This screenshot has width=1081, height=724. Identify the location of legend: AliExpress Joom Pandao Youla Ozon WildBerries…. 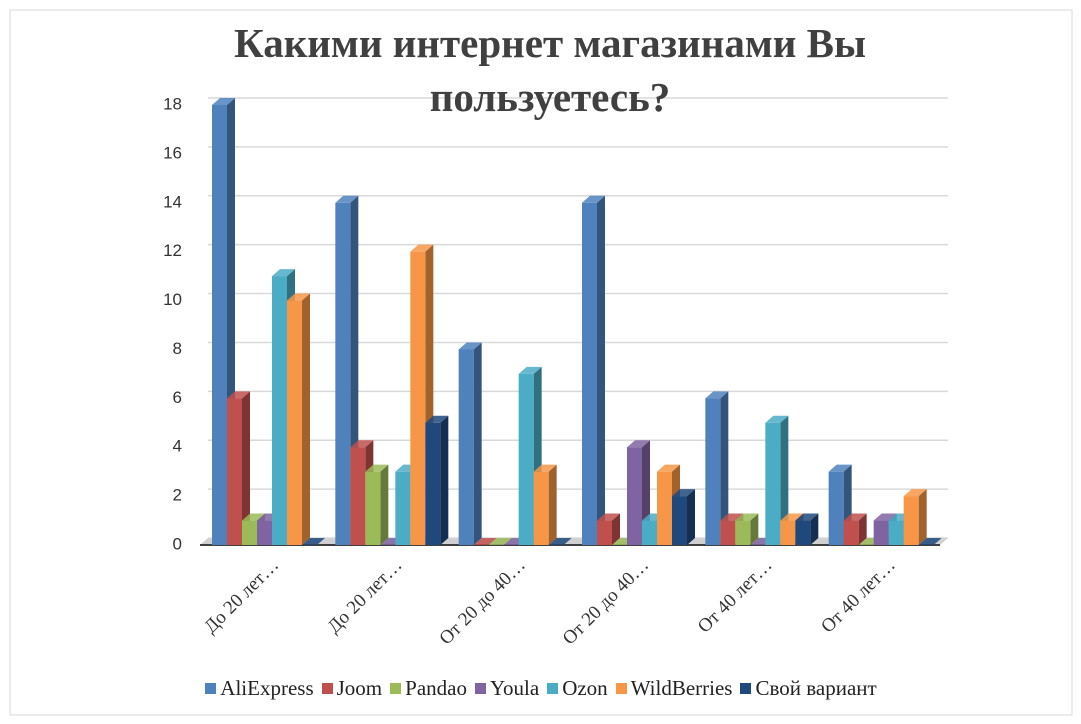
(541, 688).